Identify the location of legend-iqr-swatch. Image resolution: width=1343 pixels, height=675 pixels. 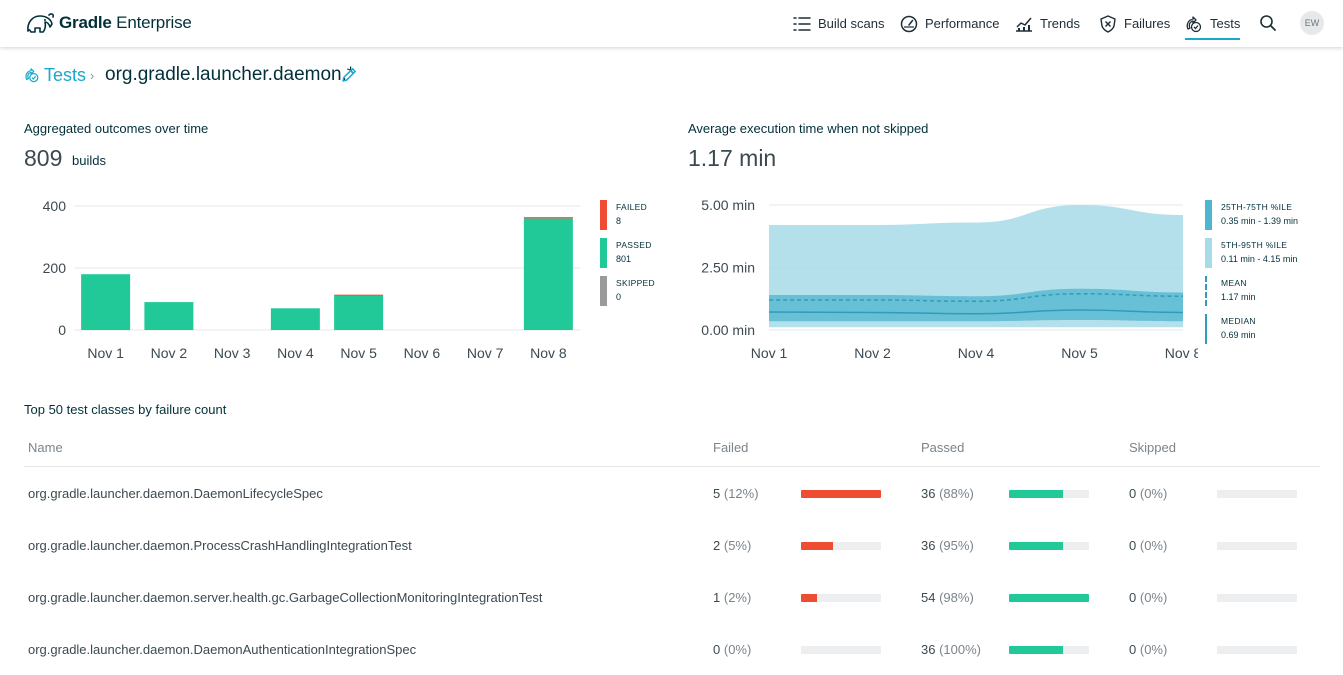
(1208, 215).